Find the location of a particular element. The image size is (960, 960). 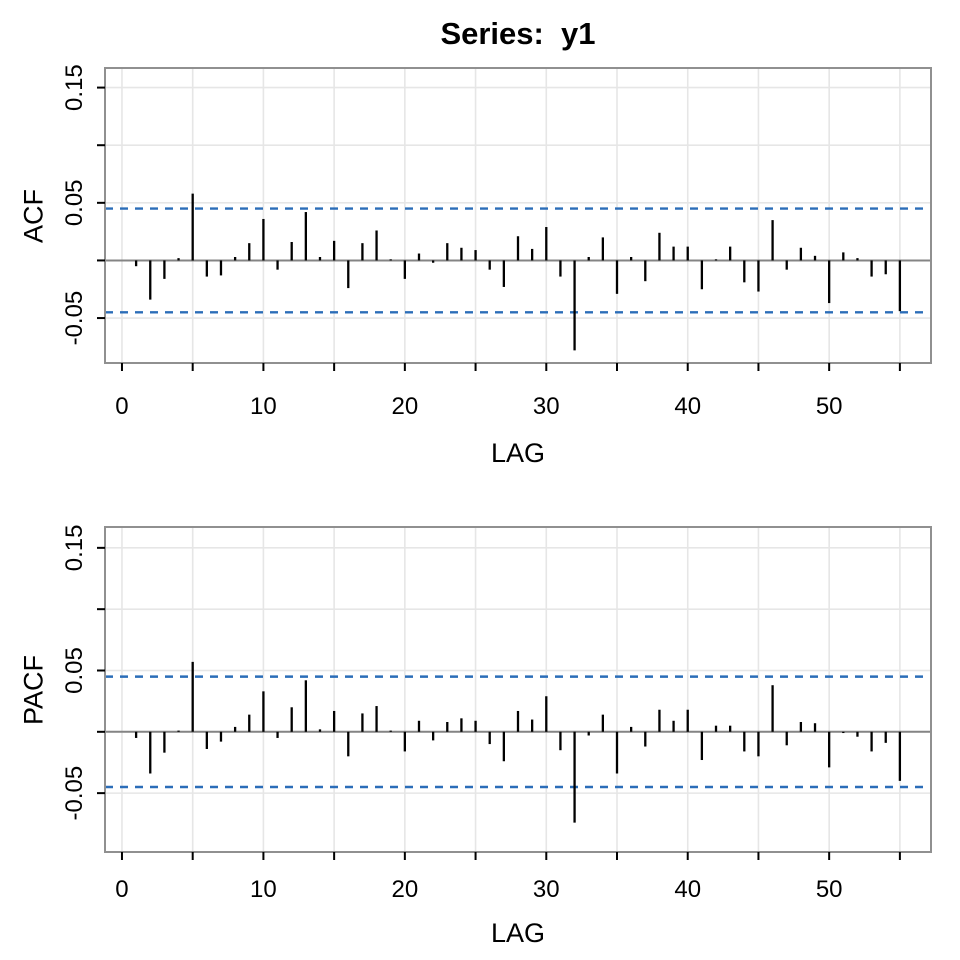

figure-title: Series: y1 is located at coordinates (518, 33).